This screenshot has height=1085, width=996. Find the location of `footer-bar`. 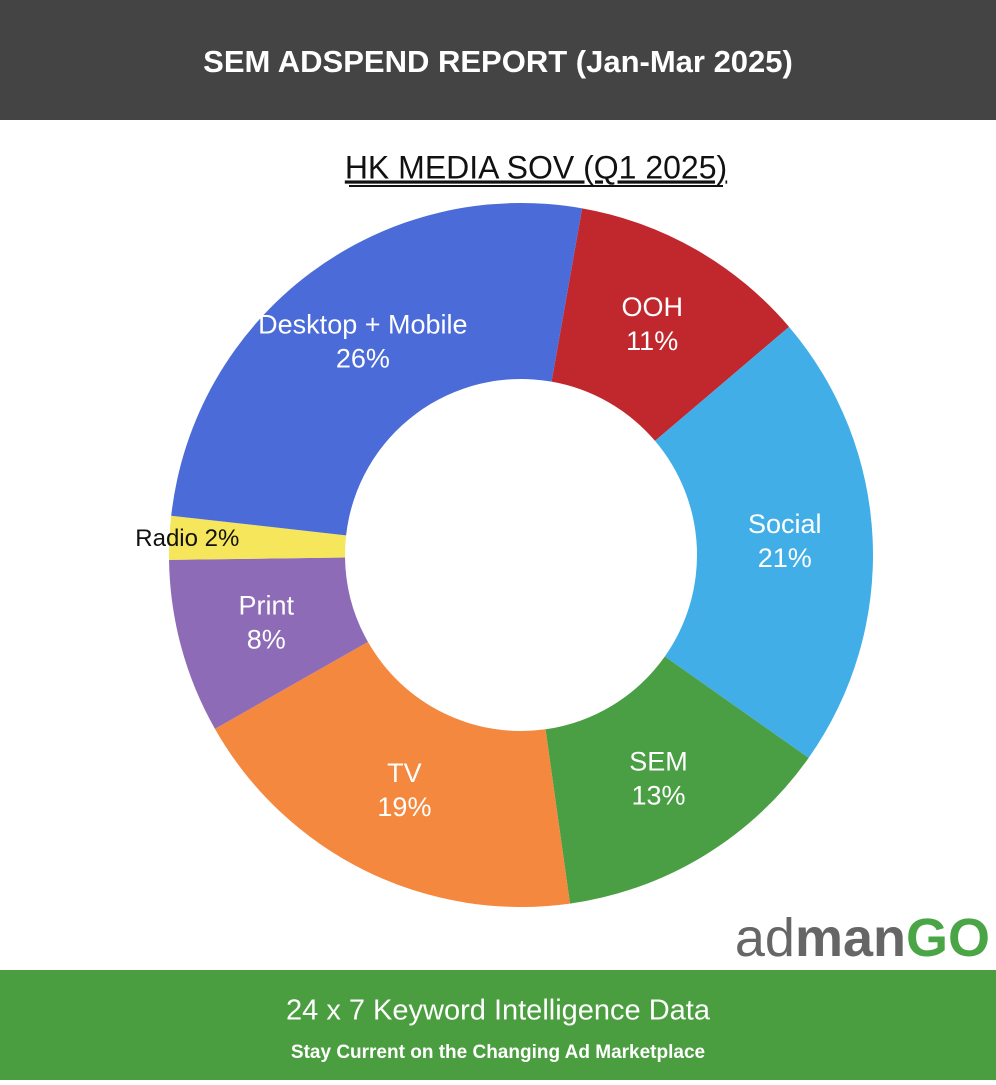

footer-bar is located at coordinates (498, 1025).